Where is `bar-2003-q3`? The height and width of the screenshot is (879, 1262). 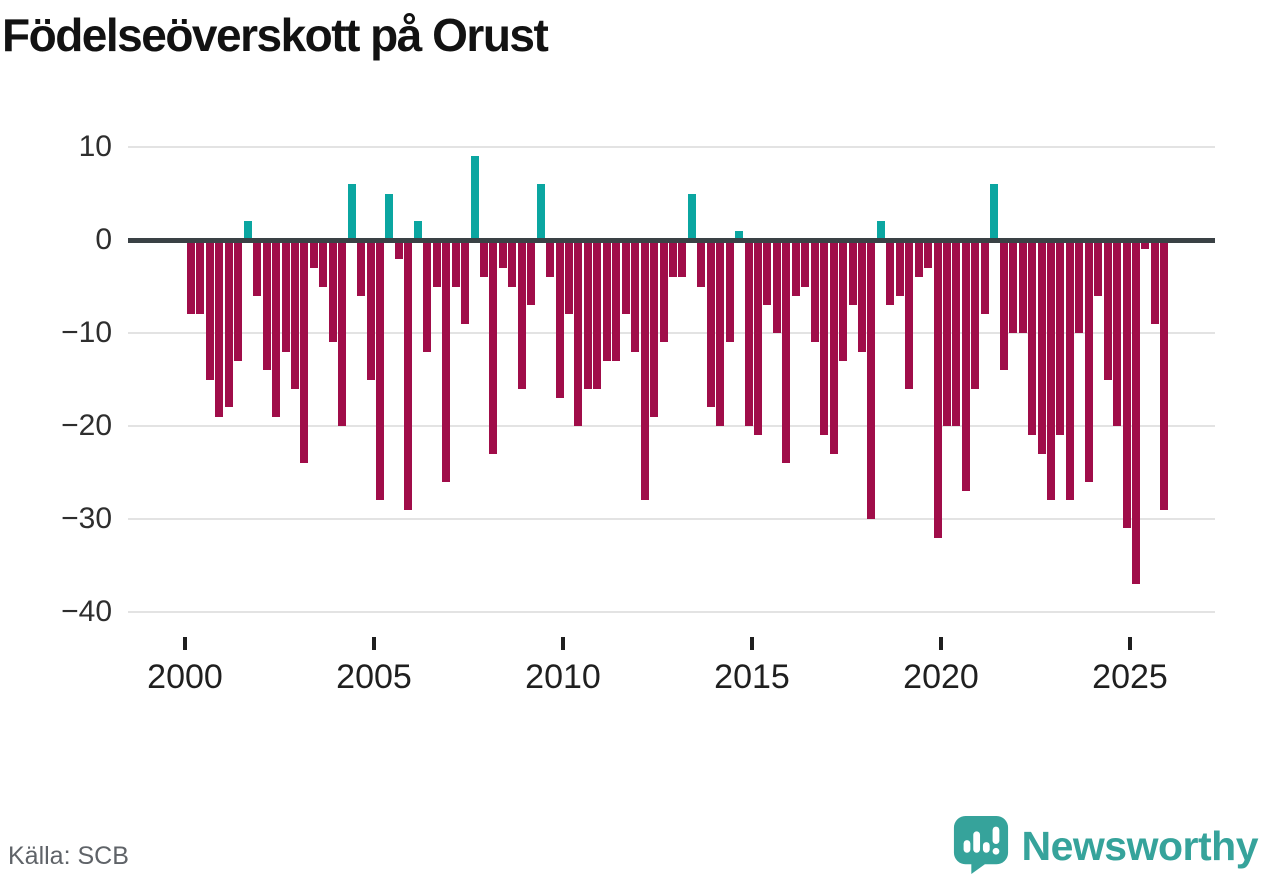
bar-2003-q3 is located at coordinates (323, 264).